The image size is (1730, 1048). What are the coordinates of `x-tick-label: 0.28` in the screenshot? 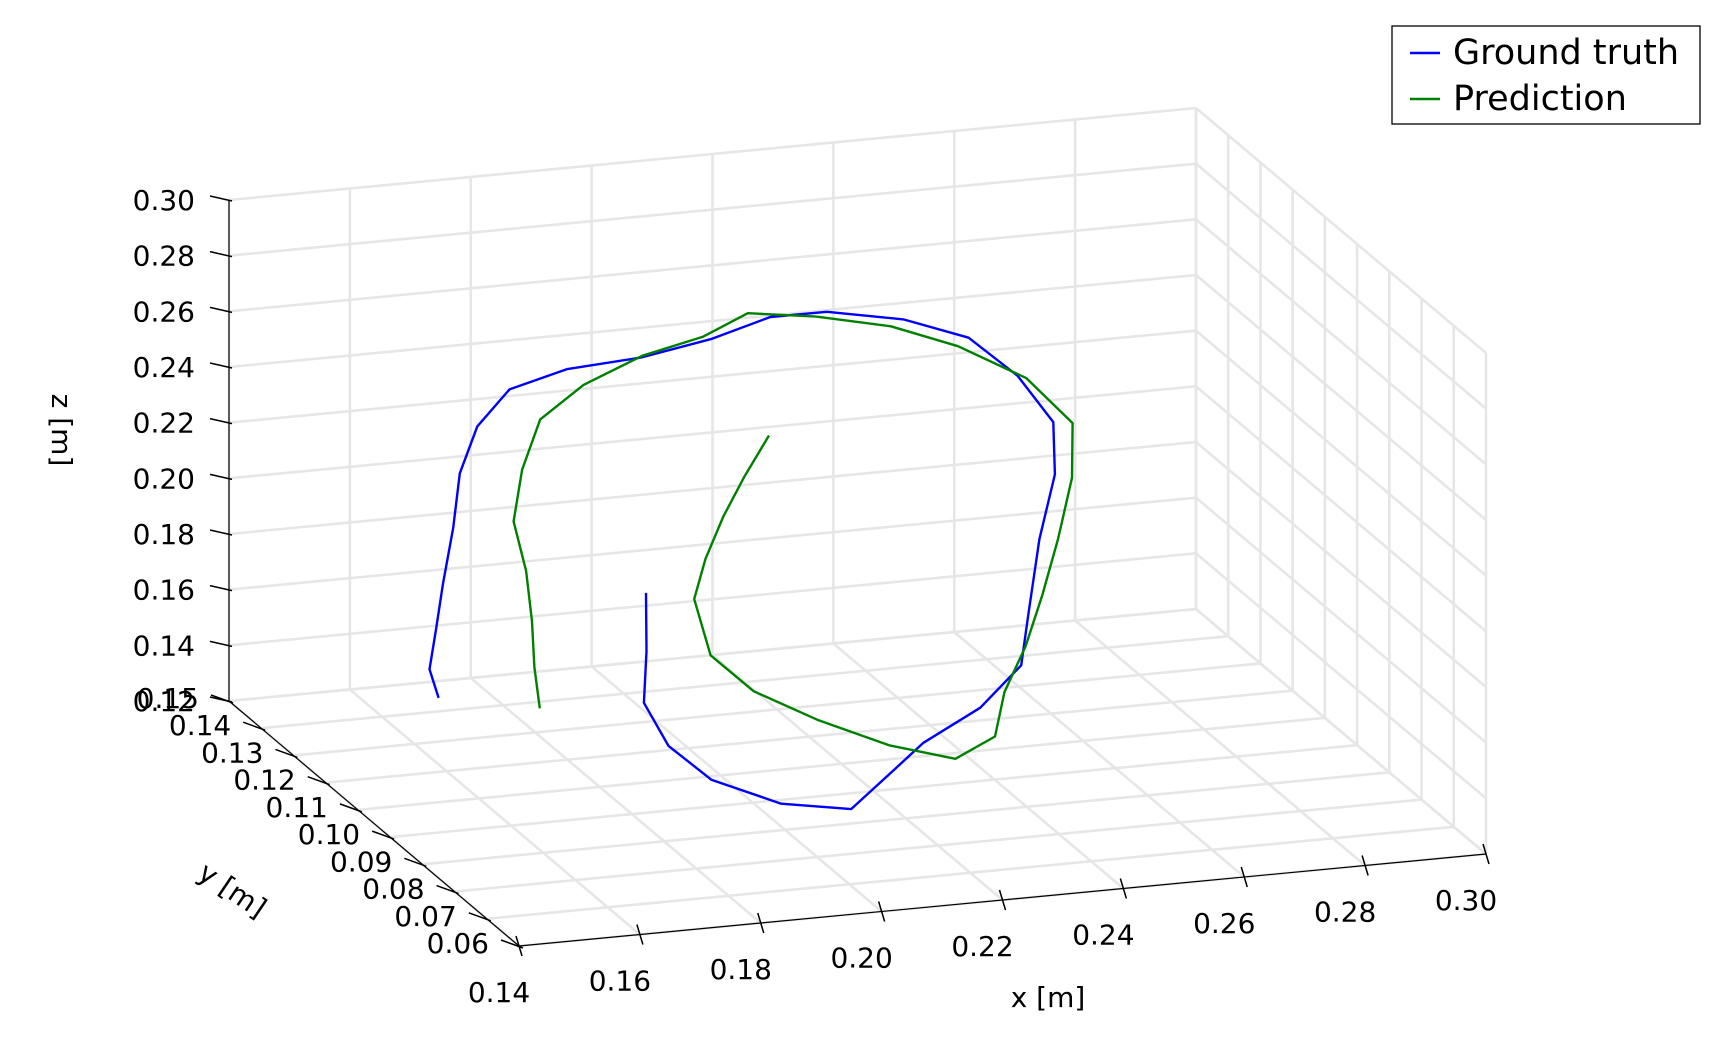 It's located at (1345, 912).